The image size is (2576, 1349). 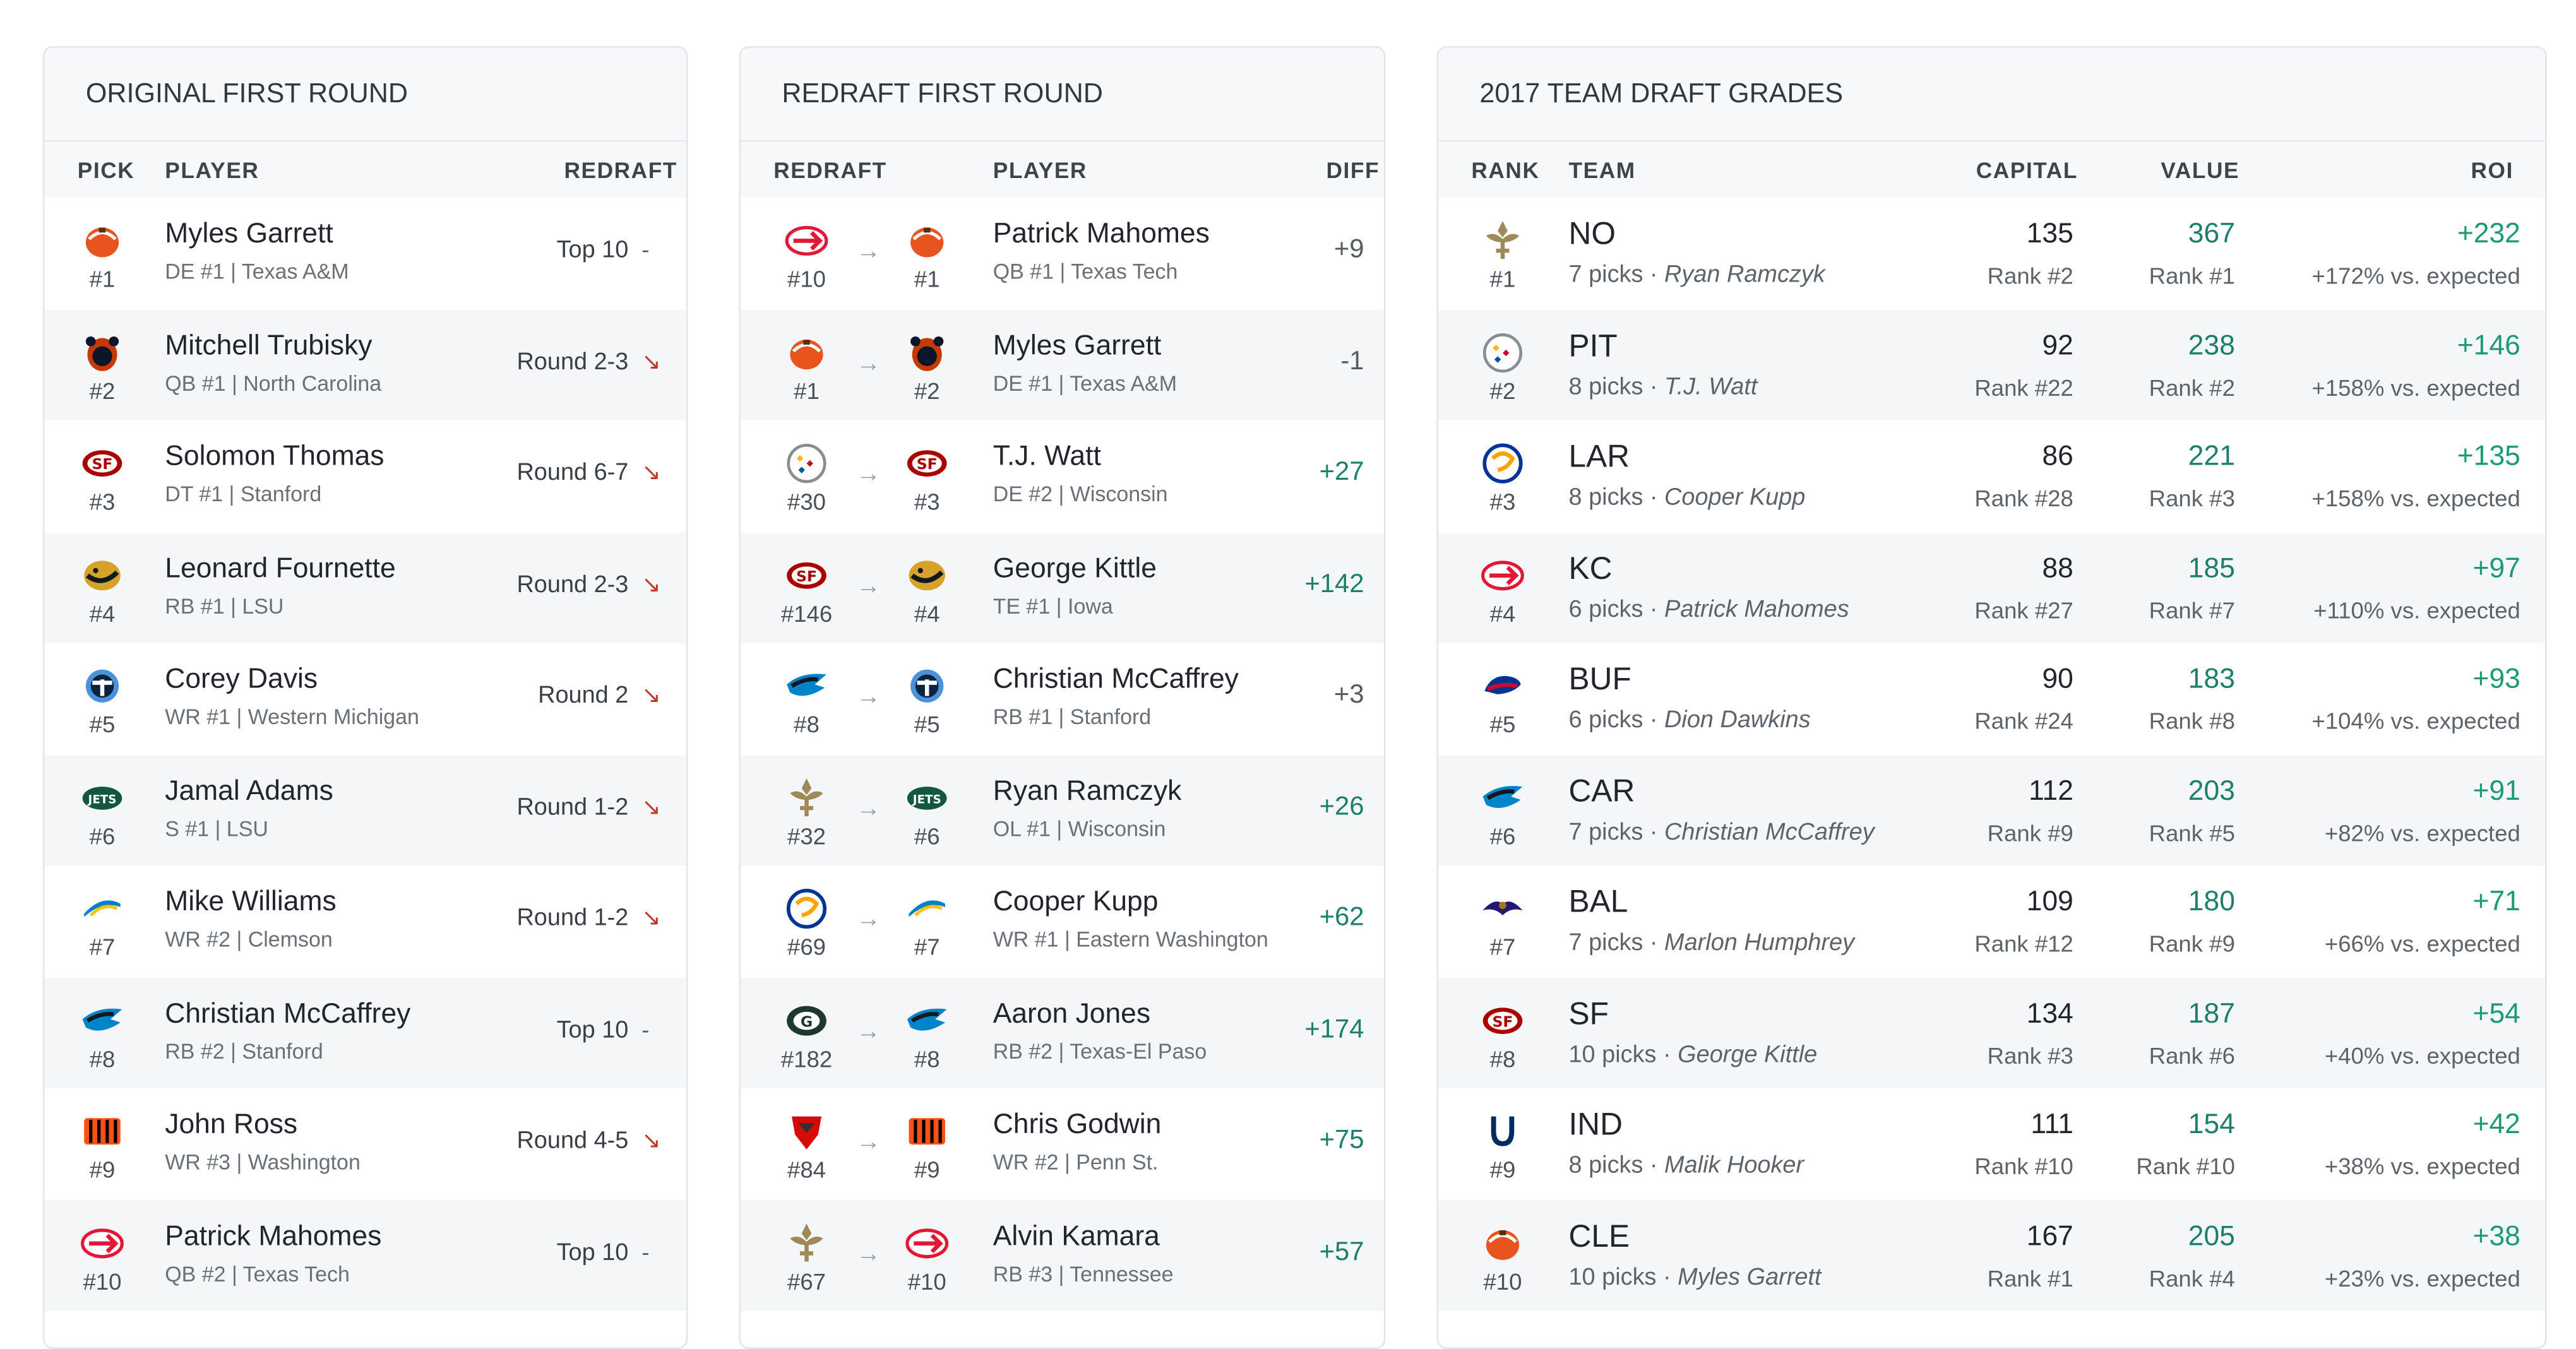 I want to click on player-name: Corey Davis, so click(x=241, y=678).